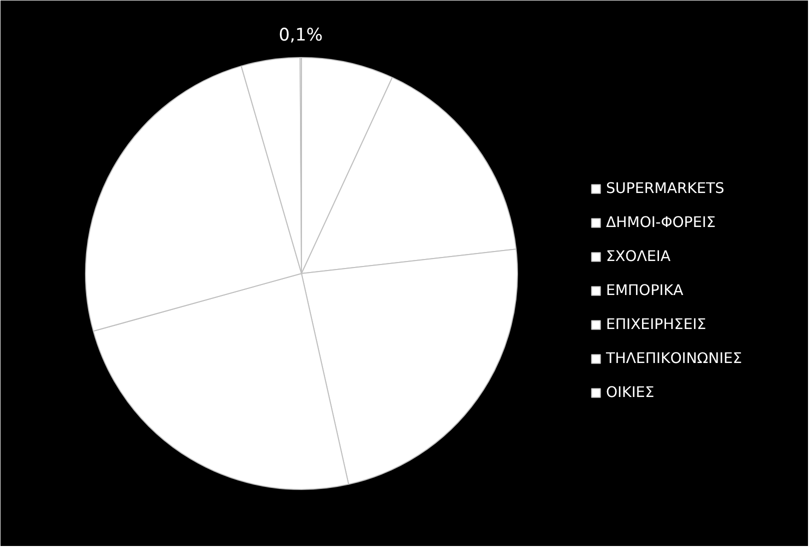 This screenshot has height=548, width=810. Describe the element at coordinates (665, 188) in the screenshot. I see `legend-label: SUPERMARKETS` at that location.